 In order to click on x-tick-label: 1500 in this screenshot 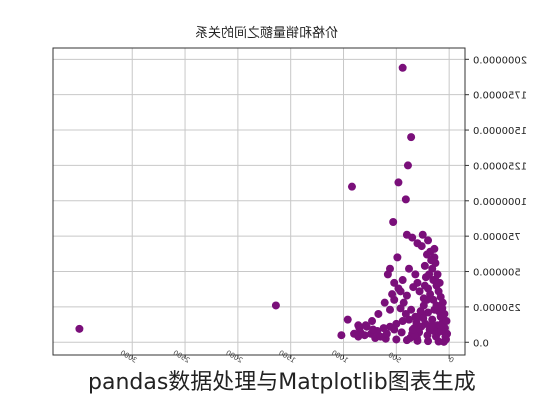, I will do `click(286, 357)`.